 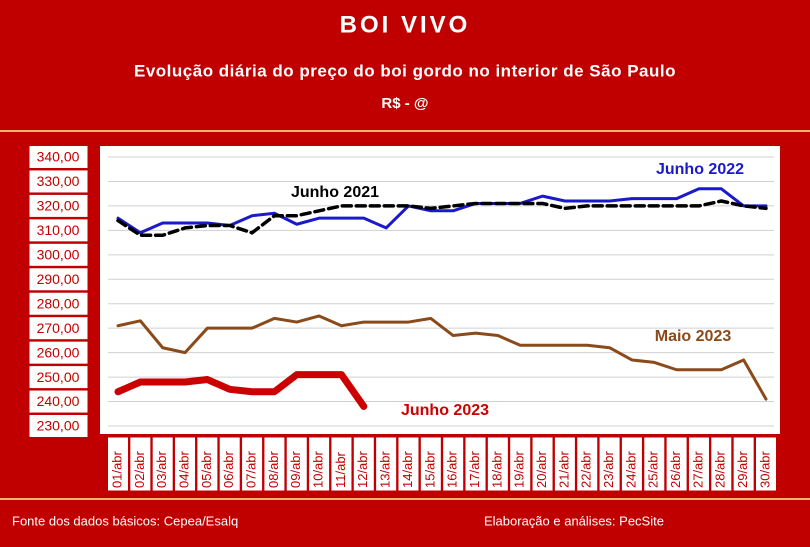 What do you see at coordinates (404, 103) in the screenshot?
I see `unit-label: R$ - @` at bounding box center [404, 103].